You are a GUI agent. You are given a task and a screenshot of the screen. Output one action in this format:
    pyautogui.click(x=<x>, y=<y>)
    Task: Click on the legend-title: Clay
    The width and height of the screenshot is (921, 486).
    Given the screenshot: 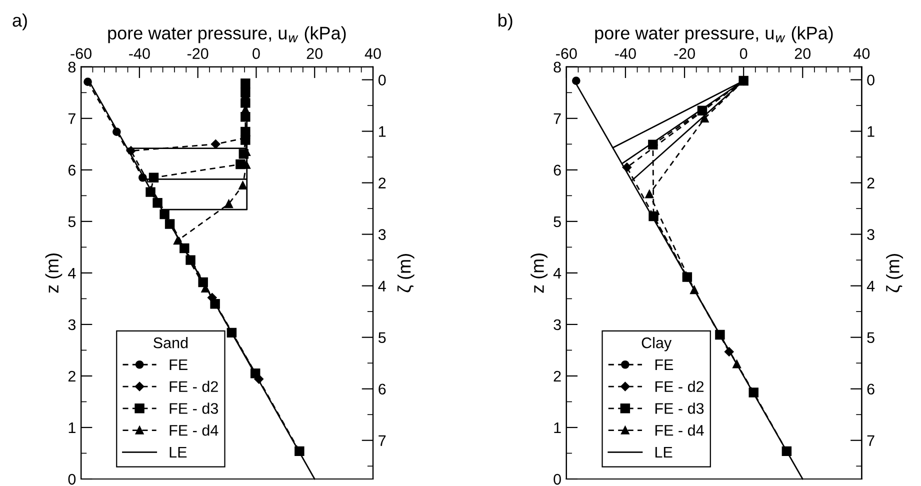 What is the action you would take?
    pyautogui.click(x=657, y=344)
    